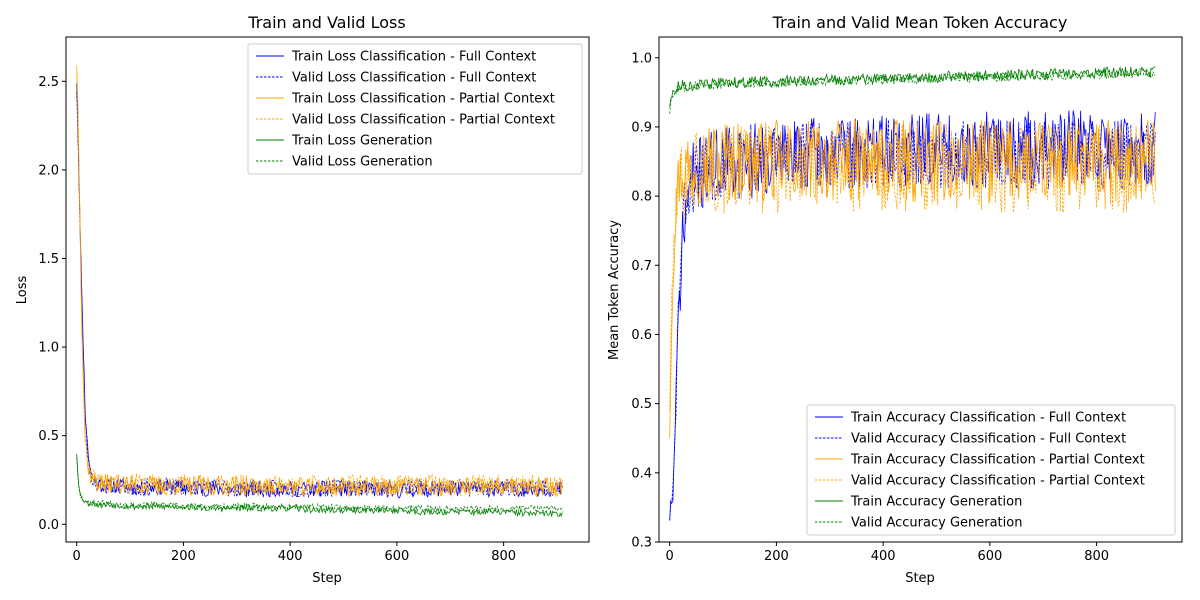  I want to click on legend-label: Valid Accuracy Generation, so click(936, 523).